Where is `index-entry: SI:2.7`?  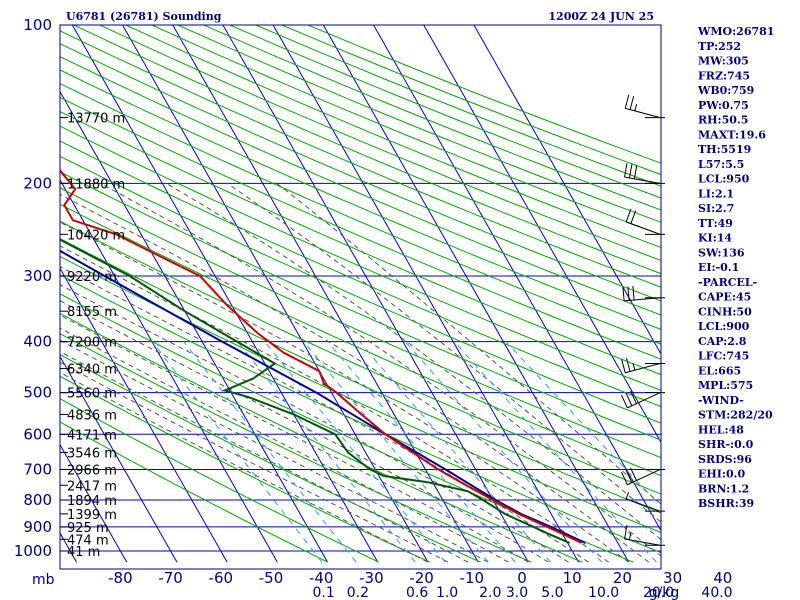 index-entry: SI:2.7 is located at coordinates (716, 208).